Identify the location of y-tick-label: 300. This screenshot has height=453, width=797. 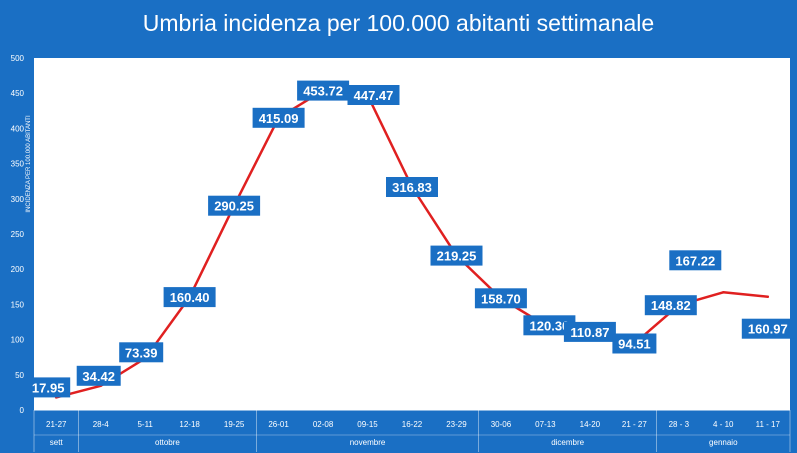
(18, 199).